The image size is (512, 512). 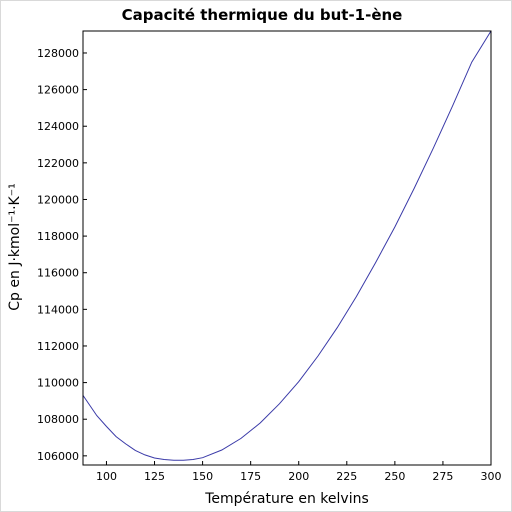 I want to click on y-tick-label: 108000, so click(x=58, y=419).